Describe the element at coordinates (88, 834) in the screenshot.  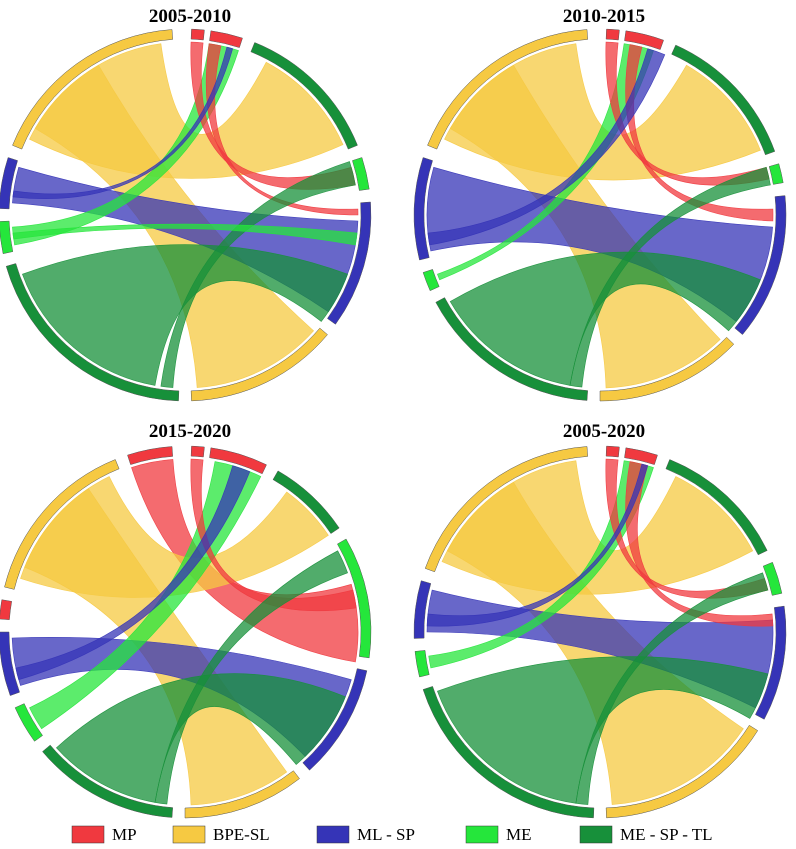
I see `legend-swatch-mp` at that location.